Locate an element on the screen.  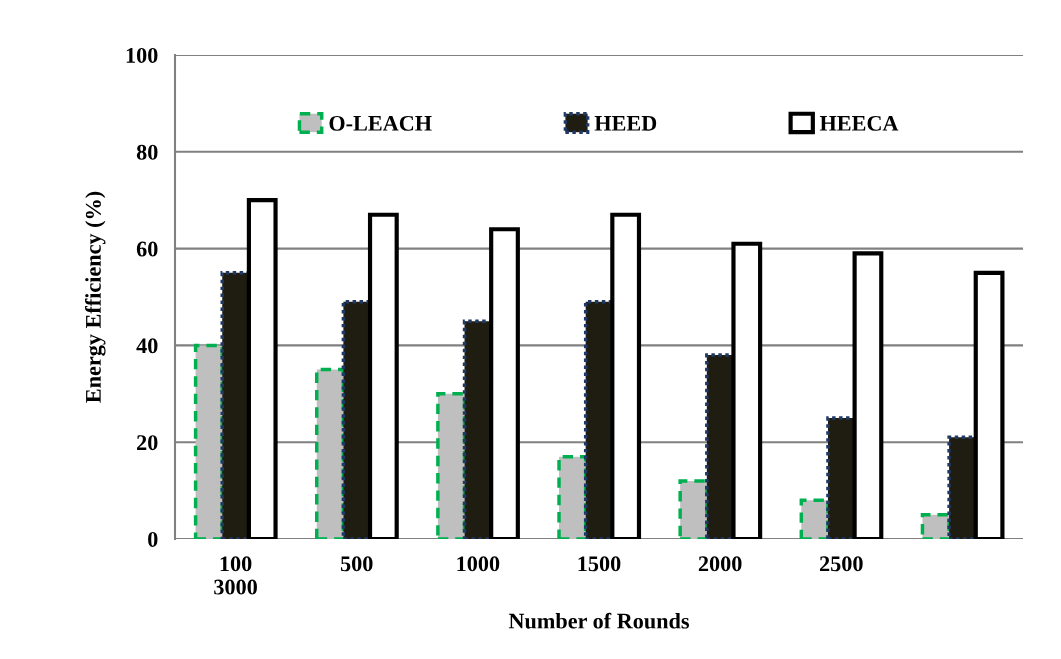
y-tick-label: 100 is located at coordinates (142, 55).